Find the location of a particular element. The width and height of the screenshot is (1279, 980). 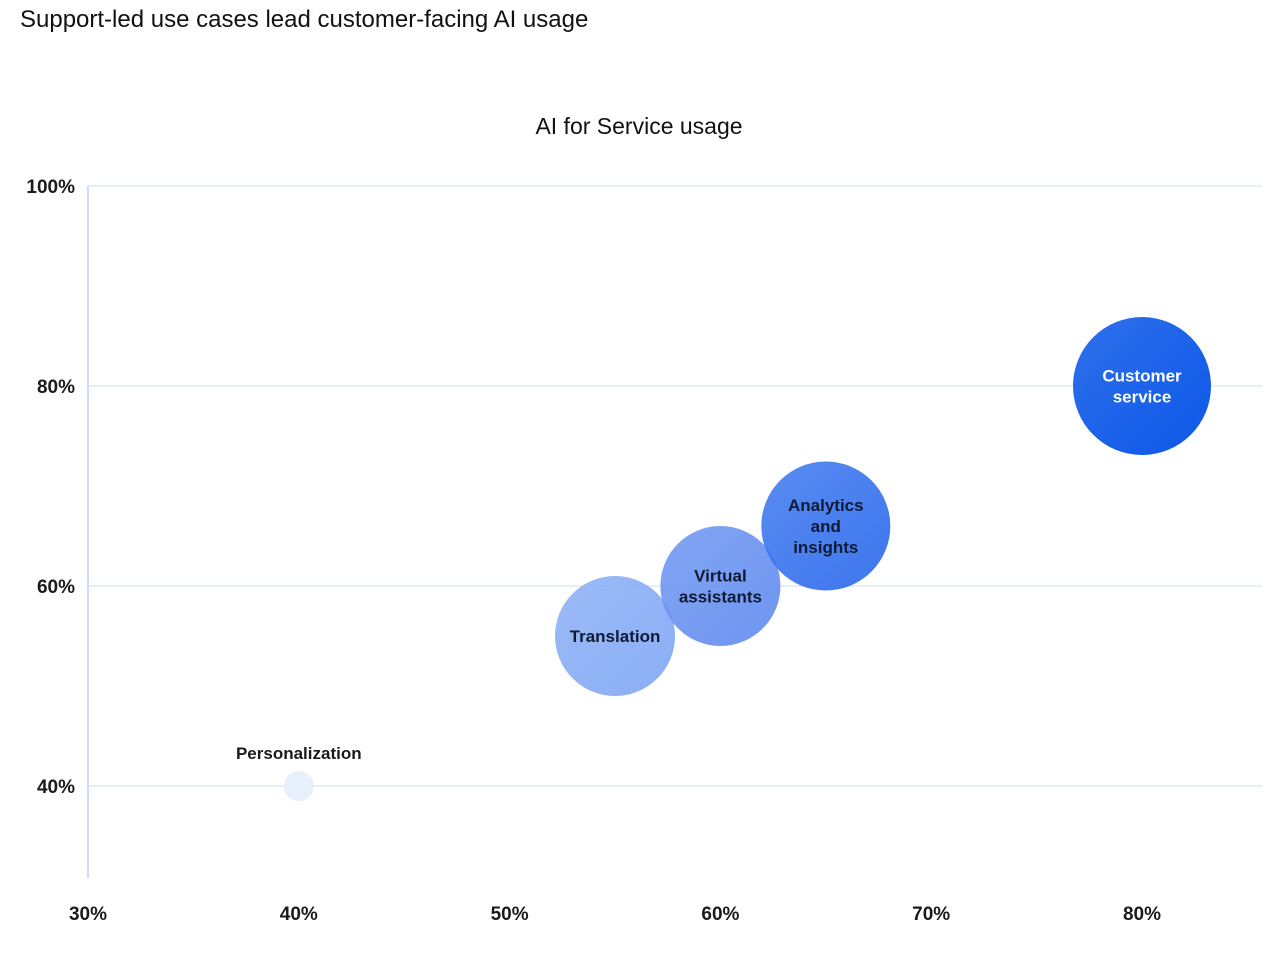

bubble-label-customer-service: Customer service is located at coordinates (1142, 387).